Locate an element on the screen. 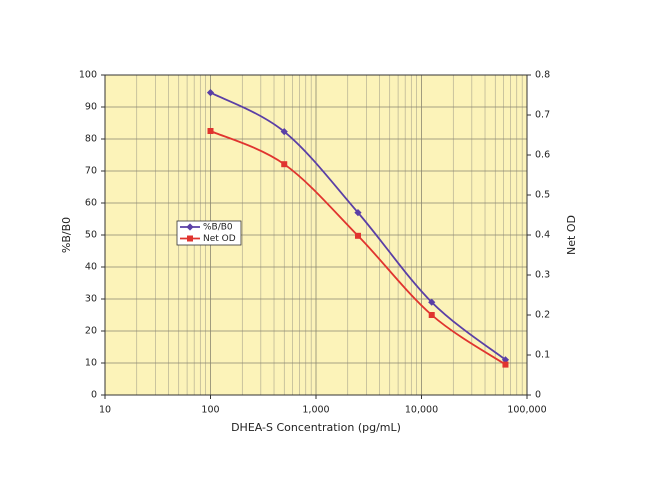 This screenshot has height=504, width=647. y-tick-label: 50 is located at coordinates (91, 235).